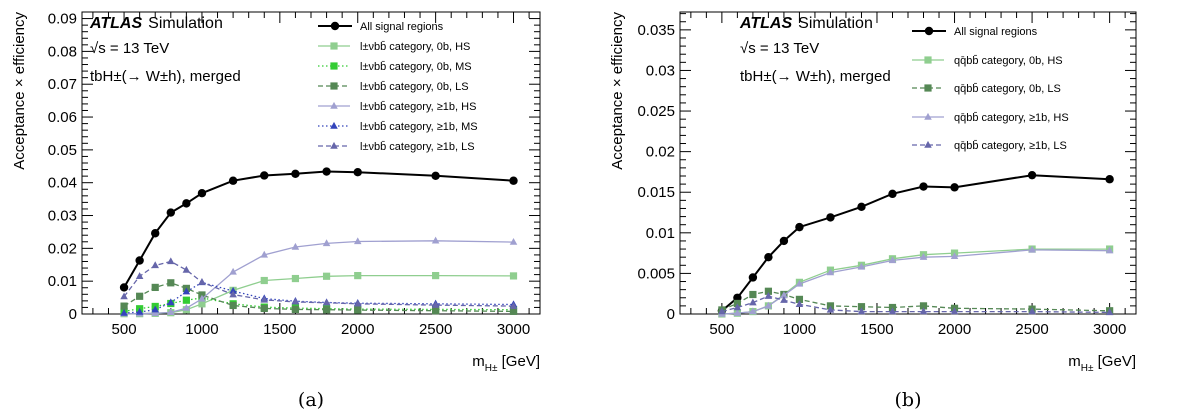 This screenshot has width=1188, height=420. Describe the element at coordinates (660, 152) in the screenshot. I see `y-tick-label: 0.02` at that location.